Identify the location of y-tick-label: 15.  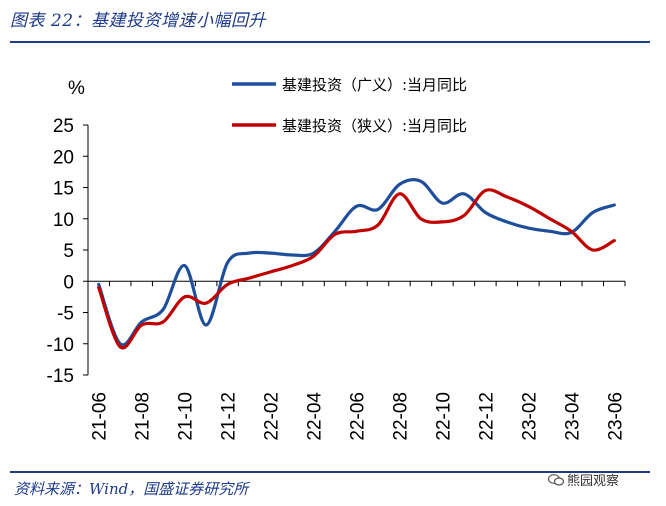
(63, 189).